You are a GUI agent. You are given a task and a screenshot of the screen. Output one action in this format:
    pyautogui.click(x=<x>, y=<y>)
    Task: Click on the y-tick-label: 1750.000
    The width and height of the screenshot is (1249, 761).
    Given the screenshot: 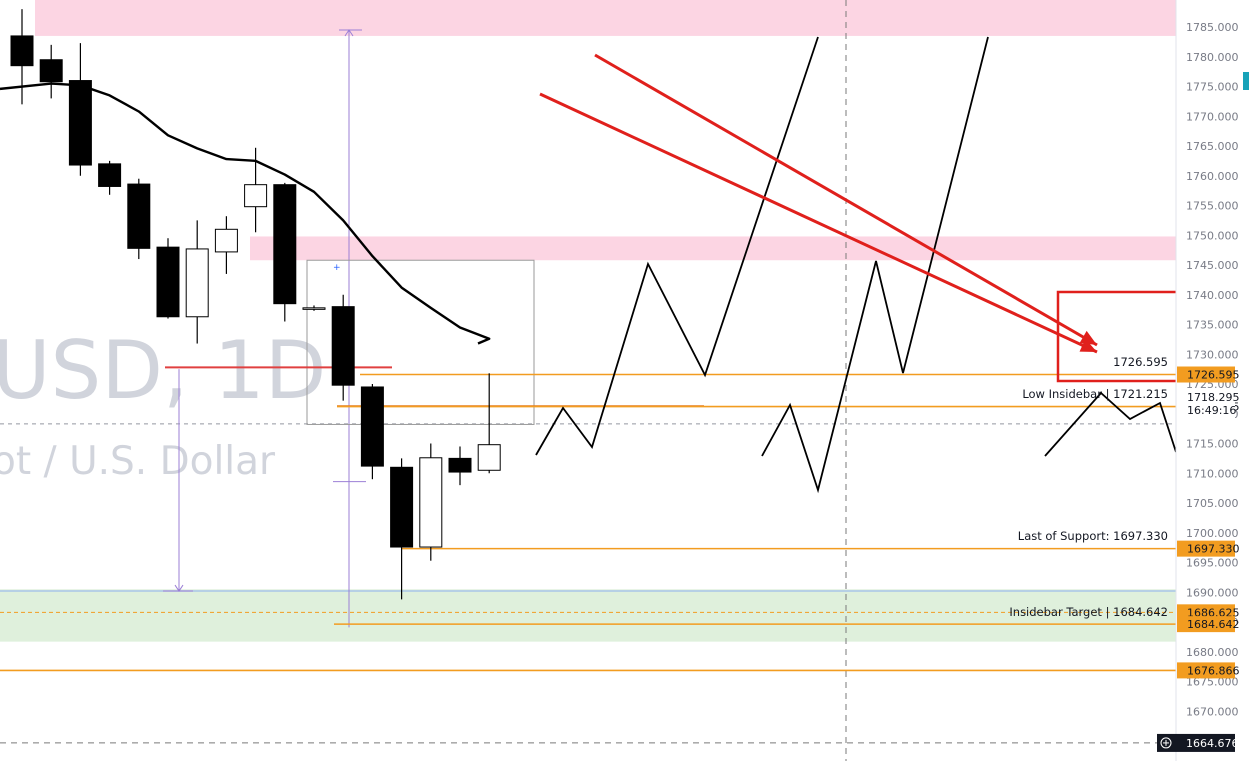 What is the action you would take?
    pyautogui.click(x=1212, y=235)
    